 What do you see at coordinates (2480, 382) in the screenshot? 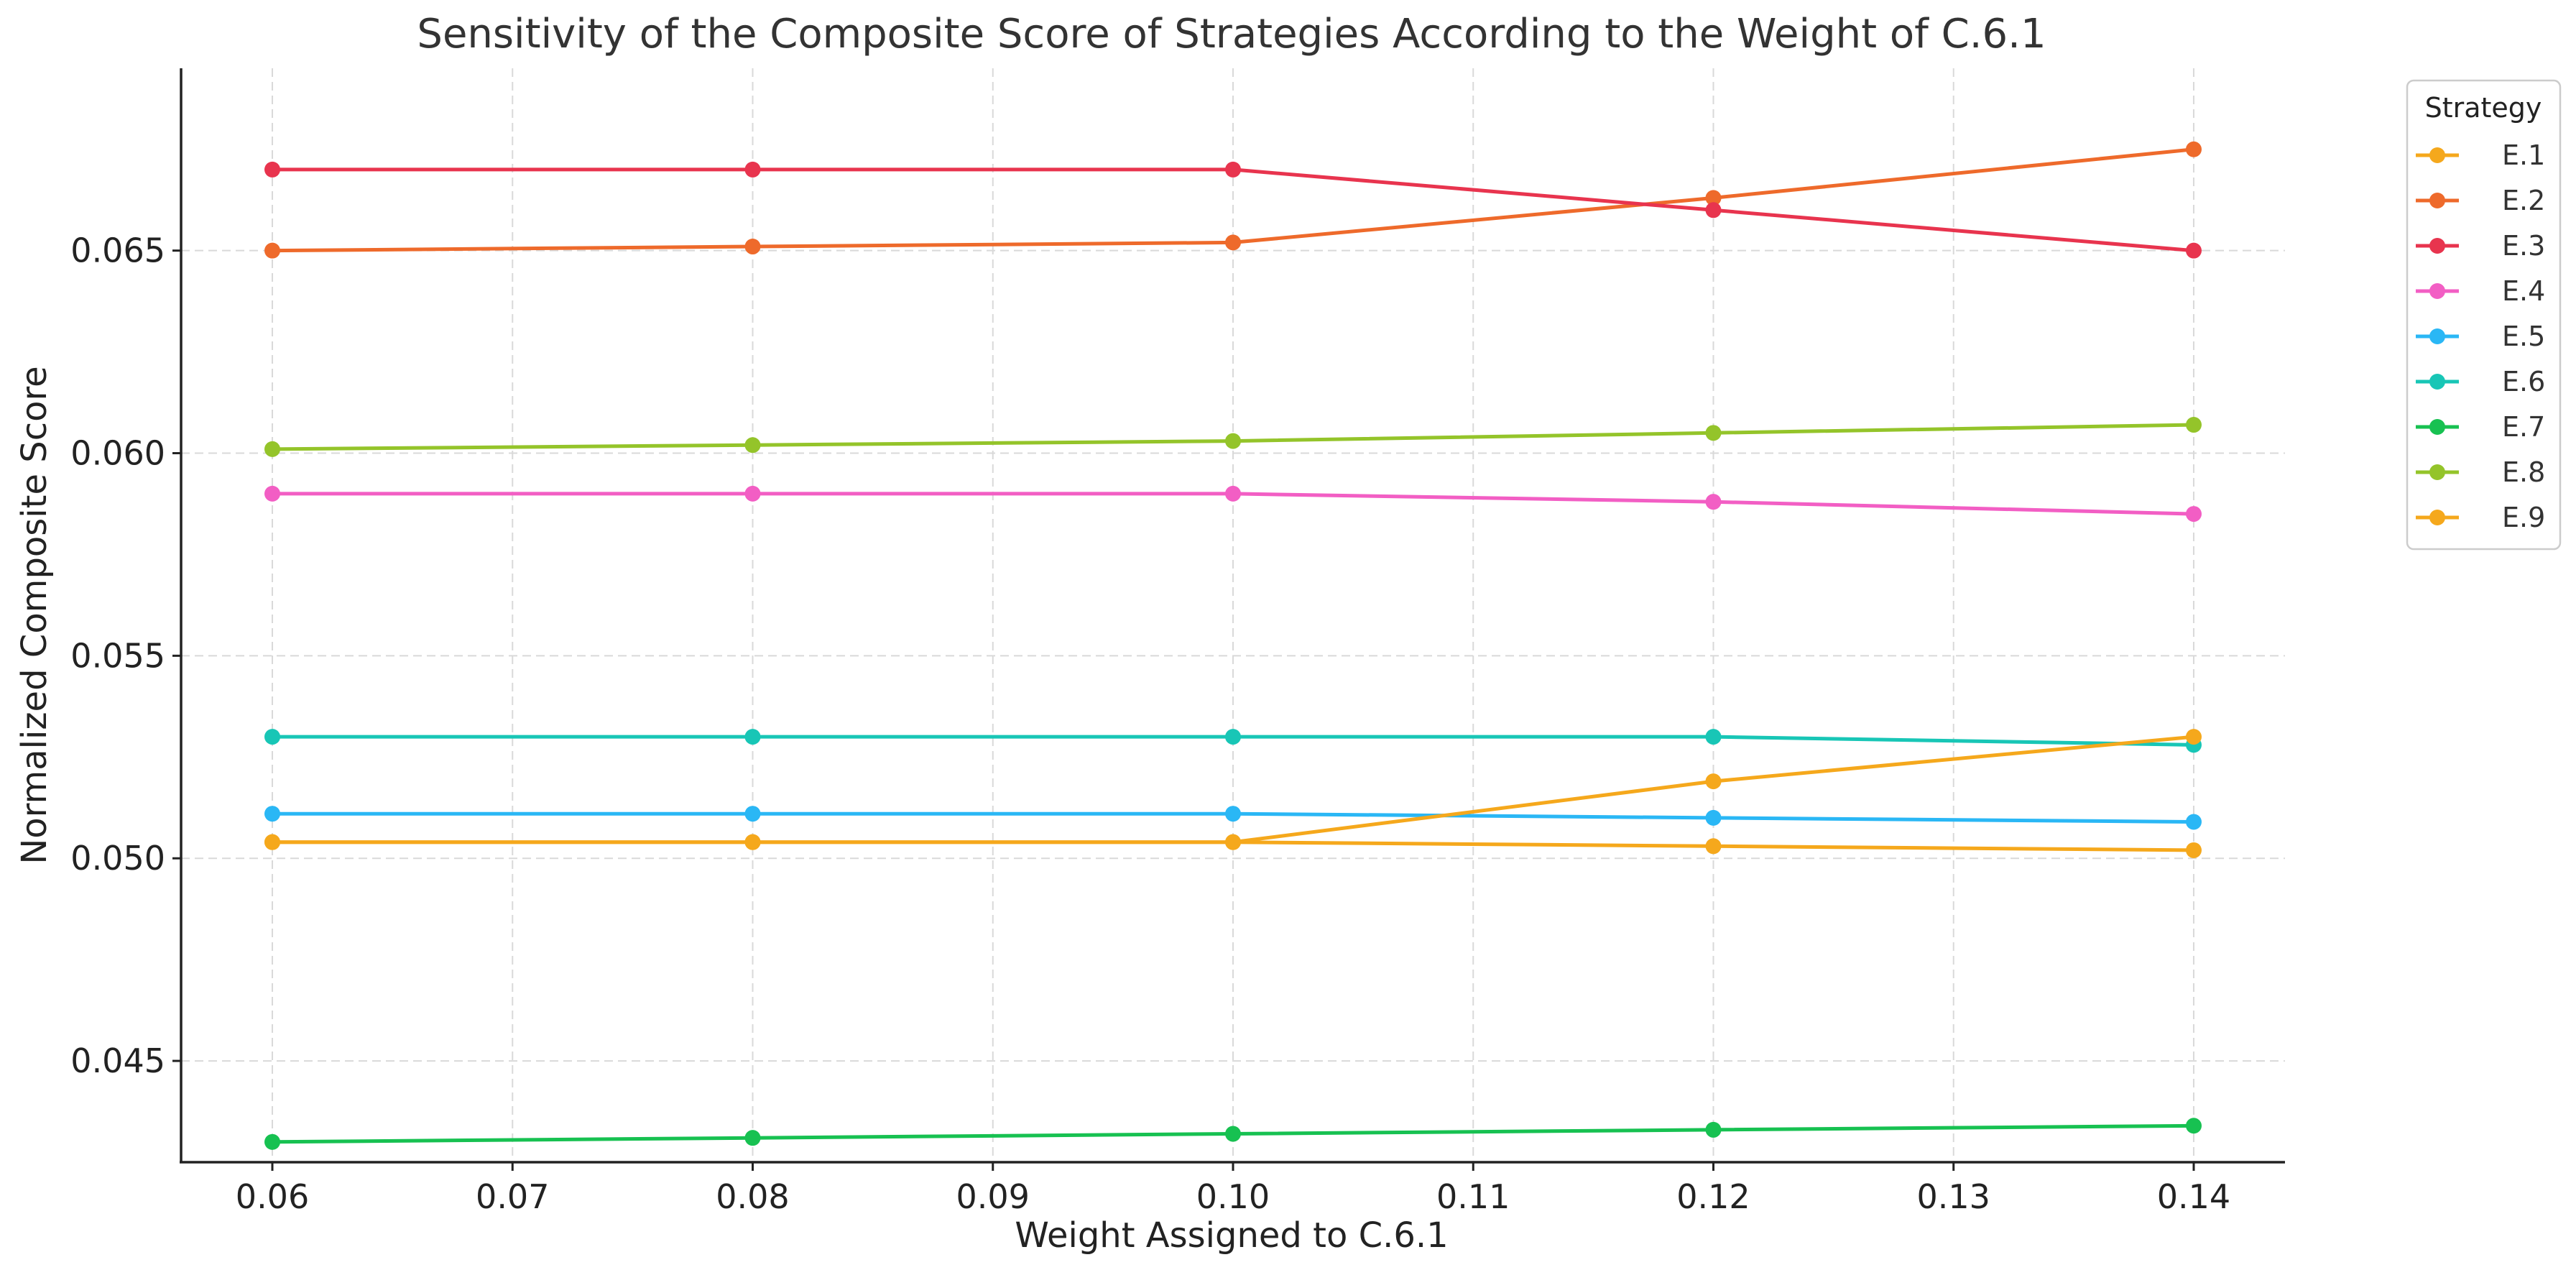
I see `legend-item: E.6` at bounding box center [2480, 382].